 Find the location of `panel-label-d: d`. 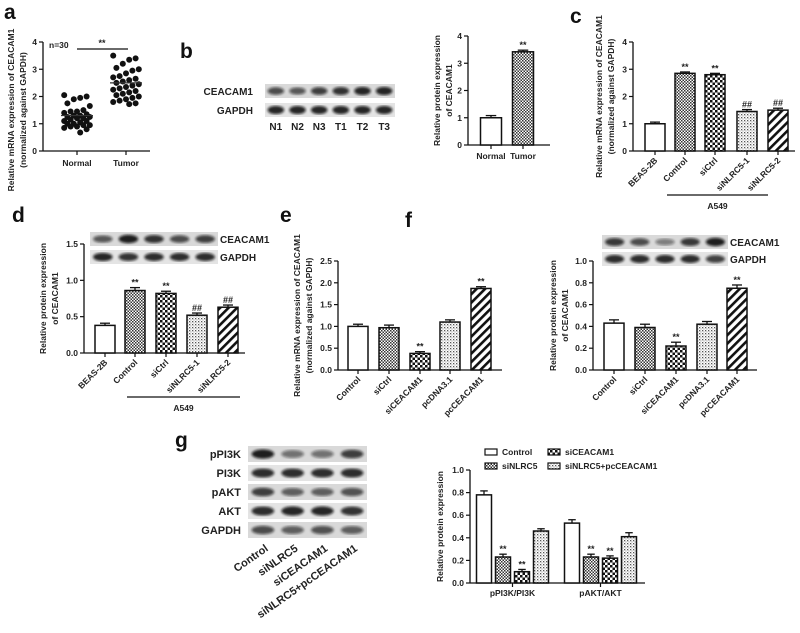

panel-label-d: d is located at coordinates (18, 215).